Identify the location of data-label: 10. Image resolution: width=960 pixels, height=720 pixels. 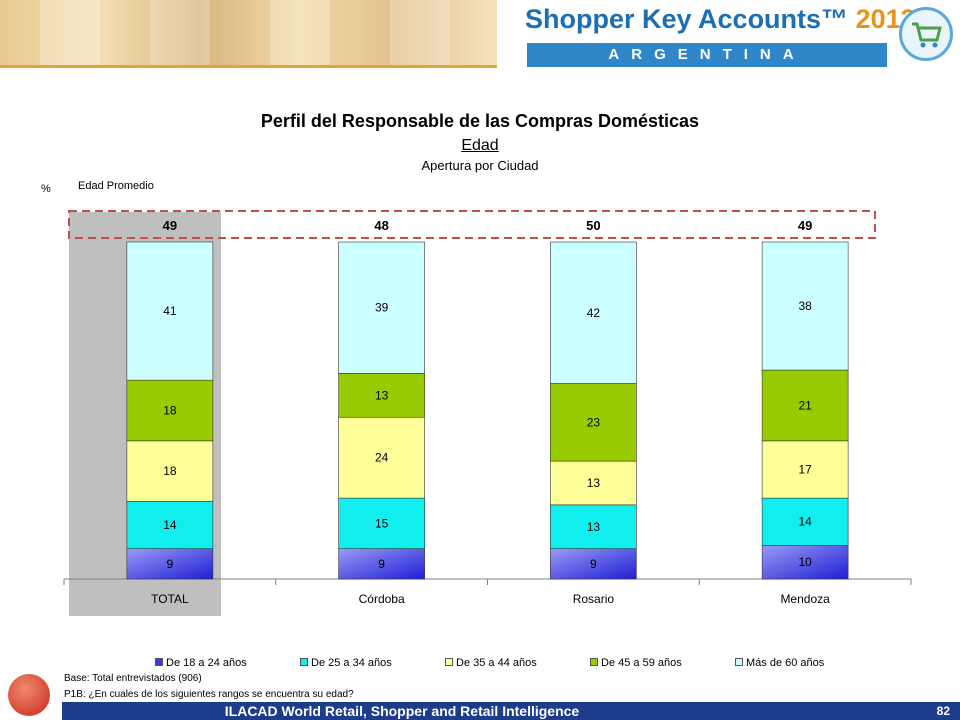
(805, 562).